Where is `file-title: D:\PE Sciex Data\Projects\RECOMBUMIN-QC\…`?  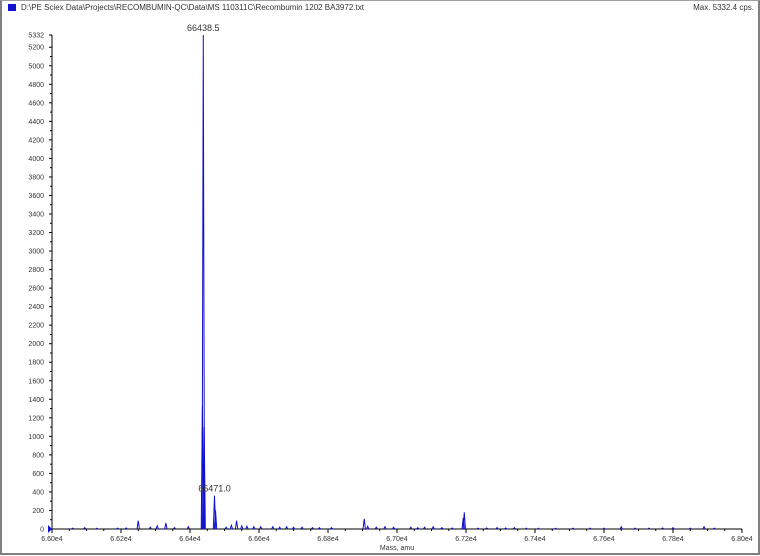 file-title: D:\PE Sciex Data\Projects\RECOMBUMIN-QC\… is located at coordinates (186, 7).